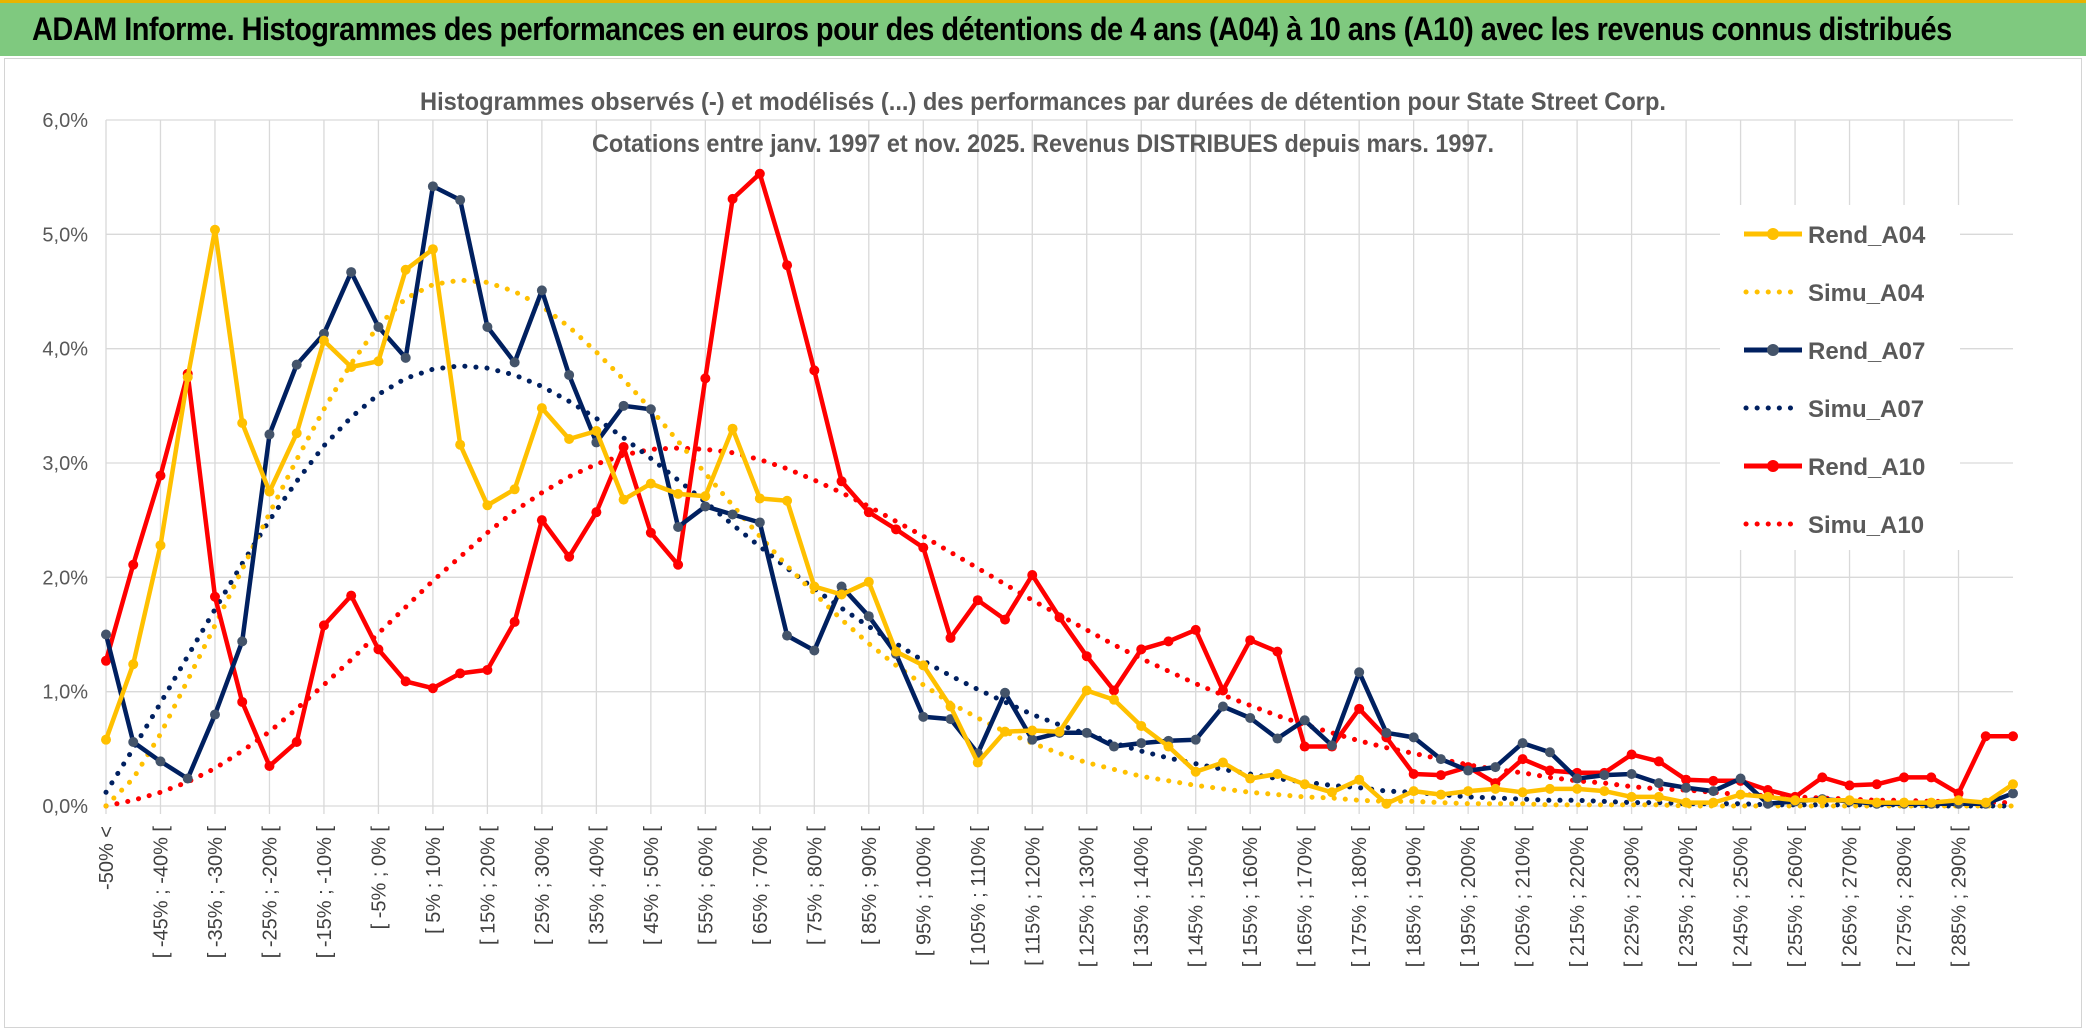 This screenshot has width=2086, height=1033. What do you see at coordinates (597, 885) in the screenshot?
I see `x-tick-label: [ 35% ; 40% [` at bounding box center [597, 885].